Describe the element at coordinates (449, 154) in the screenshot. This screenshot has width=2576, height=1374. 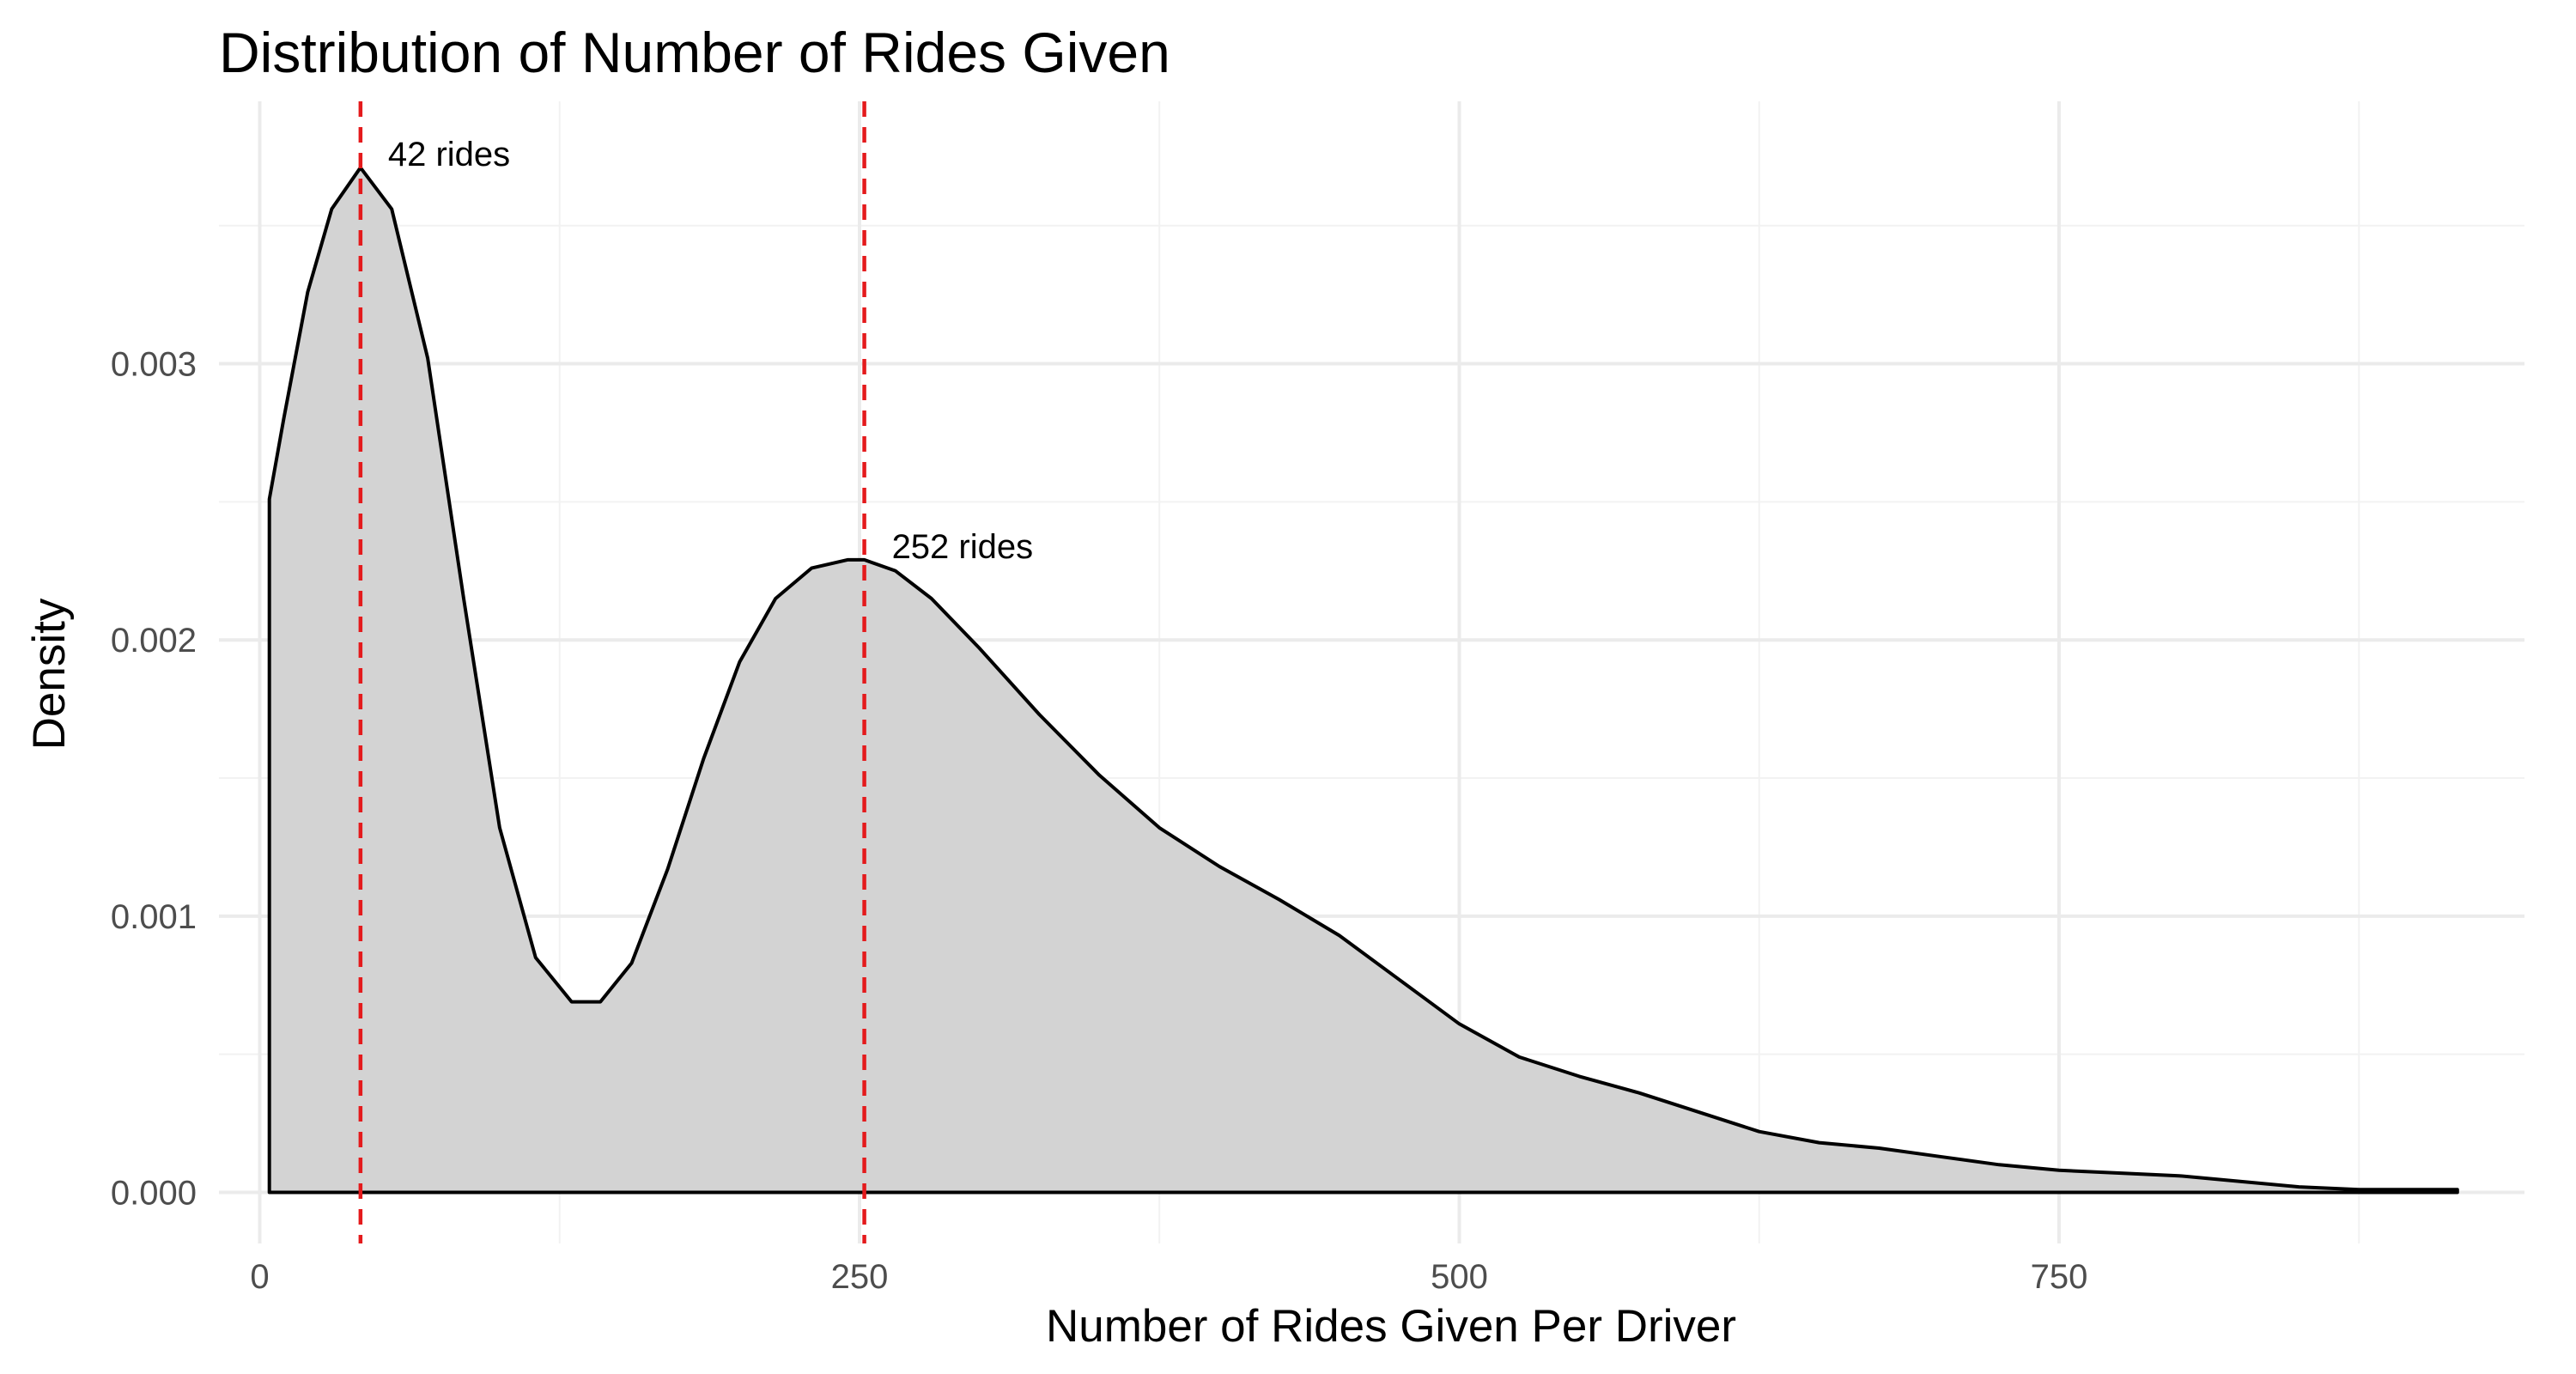
I see `peak-label: 42 rides` at that location.